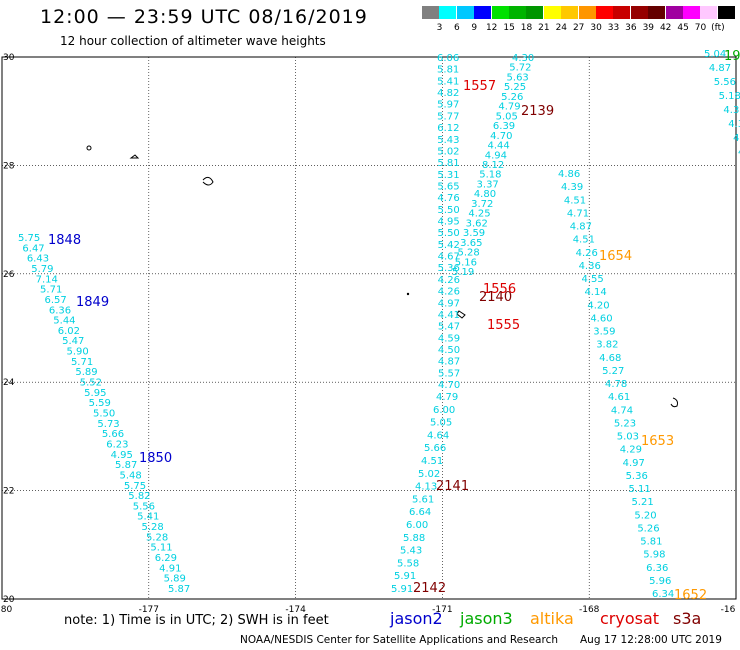 Image resolution: width=740 pixels, height=650 pixels. Describe the element at coordinates (108, 424) in the screenshot. I see `wave-height-value: 5.73` at that location.